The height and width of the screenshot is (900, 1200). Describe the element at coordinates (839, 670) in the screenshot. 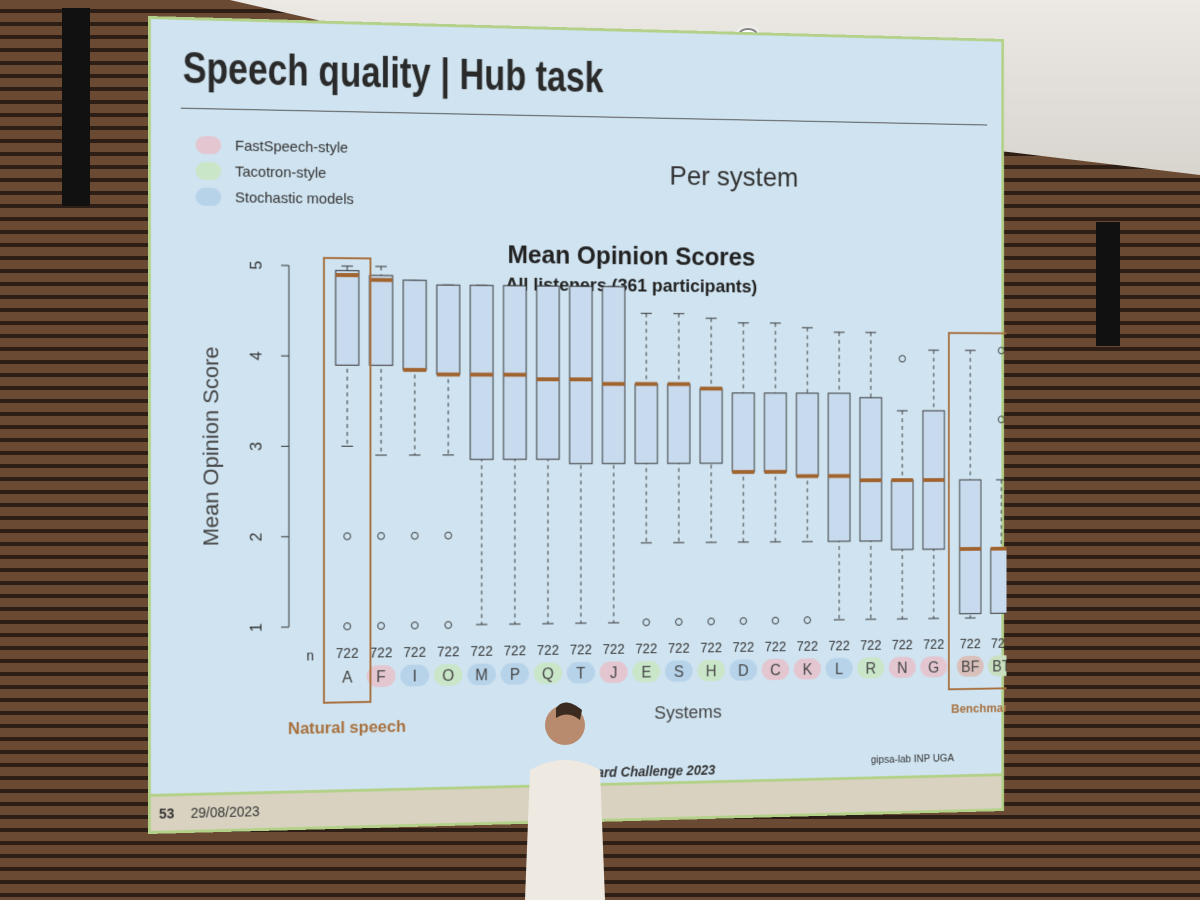

I see `system-label-L: L` at that location.